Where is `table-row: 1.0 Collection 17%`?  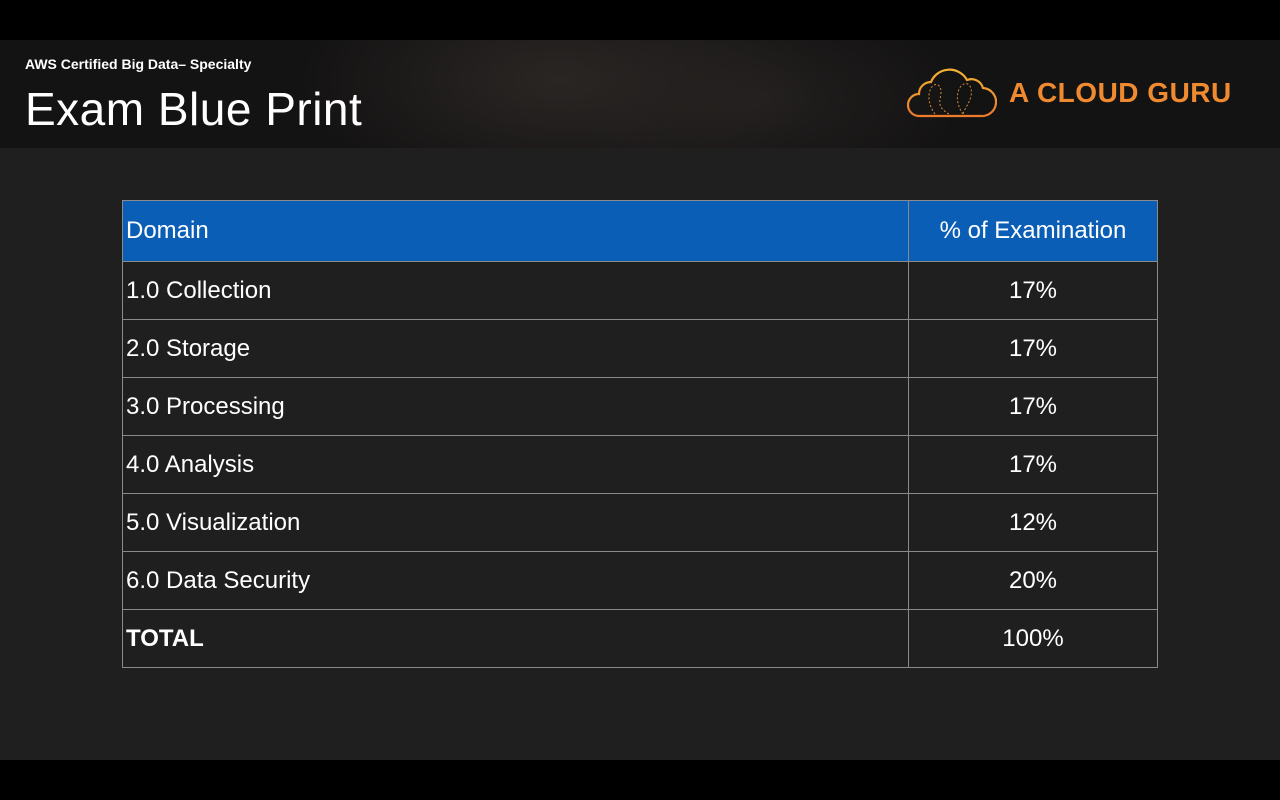
table-row: 1.0 Collection 17% is located at coordinates (640, 290).